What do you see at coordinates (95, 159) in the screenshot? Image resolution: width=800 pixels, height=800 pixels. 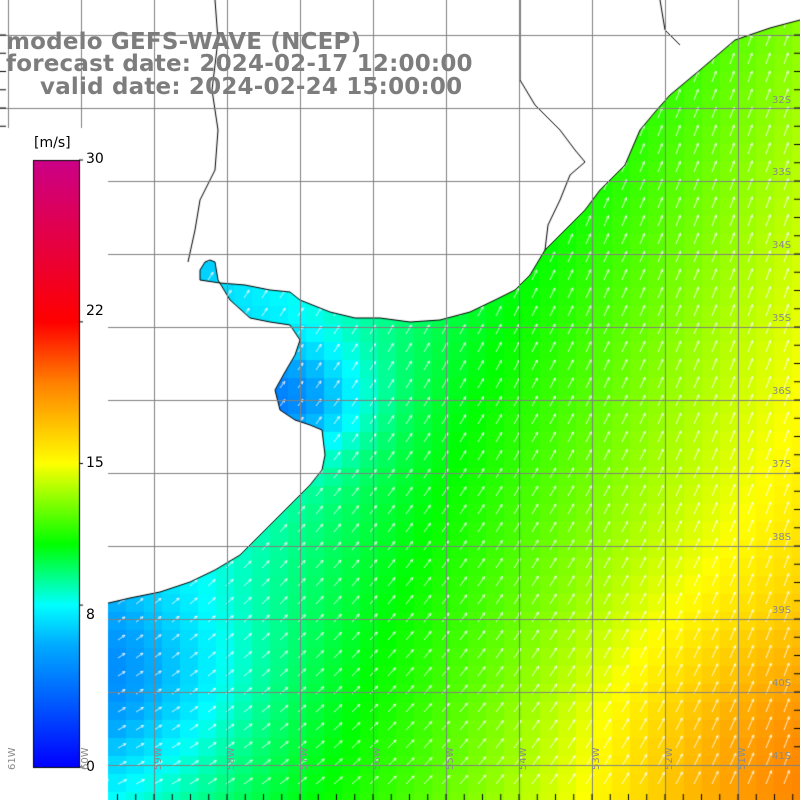 I see `colorbar-tick-30: 30` at bounding box center [95, 159].